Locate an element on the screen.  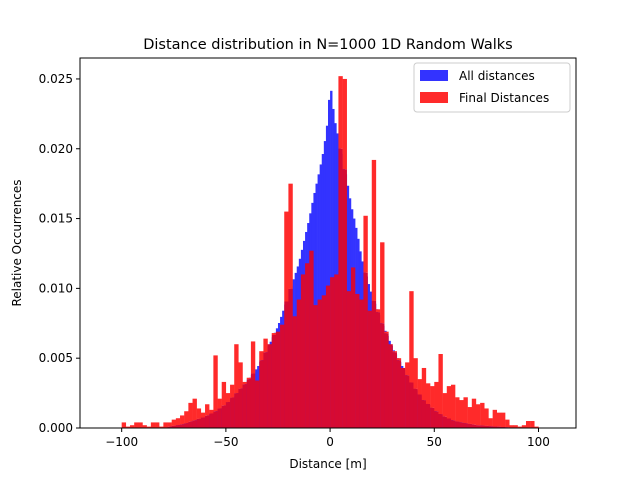
legend-swatch-final-distances is located at coordinates (434, 97).